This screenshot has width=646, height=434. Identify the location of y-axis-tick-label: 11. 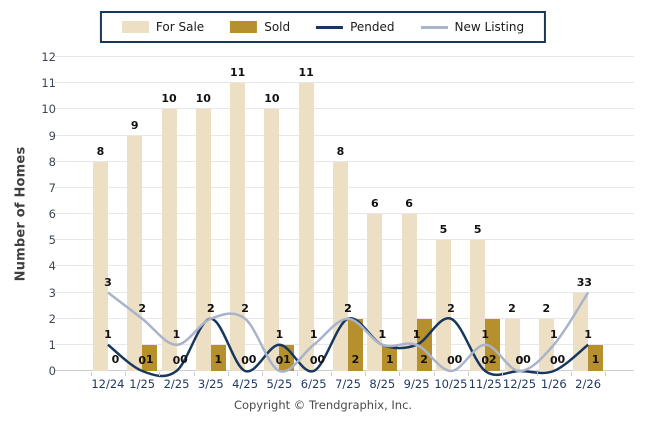
(48, 83).